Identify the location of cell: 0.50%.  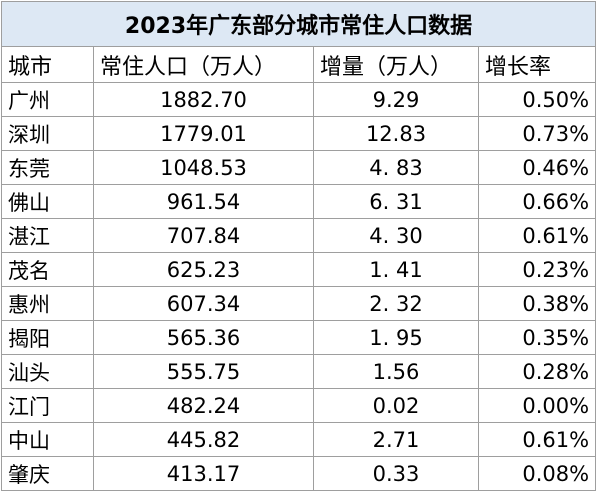
(536, 99).